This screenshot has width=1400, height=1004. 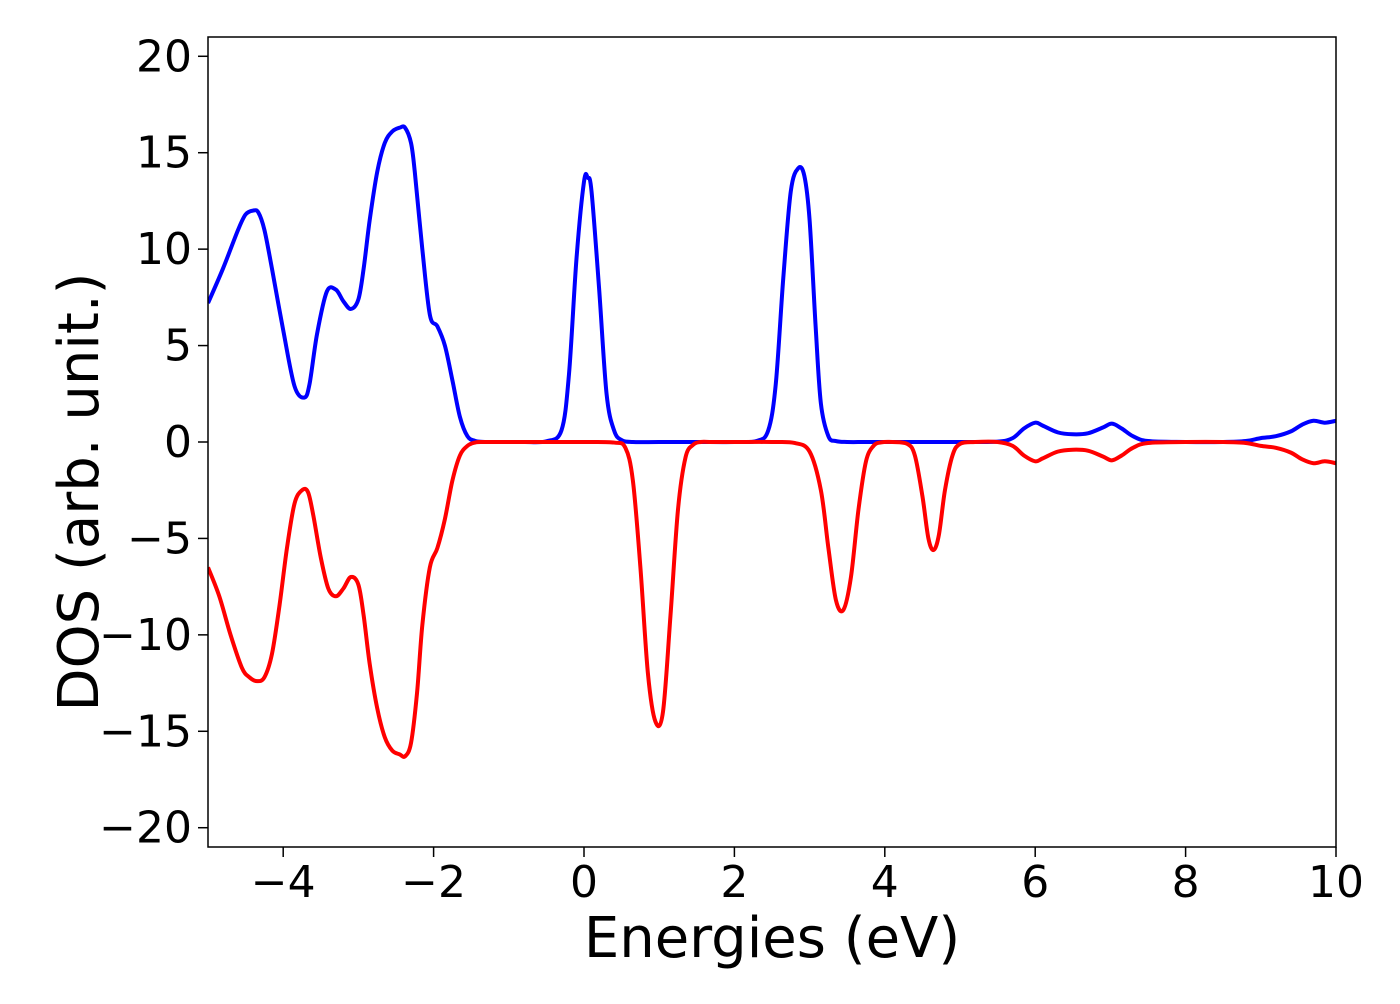 I want to click on y-tick-label: 15, so click(x=164, y=153).